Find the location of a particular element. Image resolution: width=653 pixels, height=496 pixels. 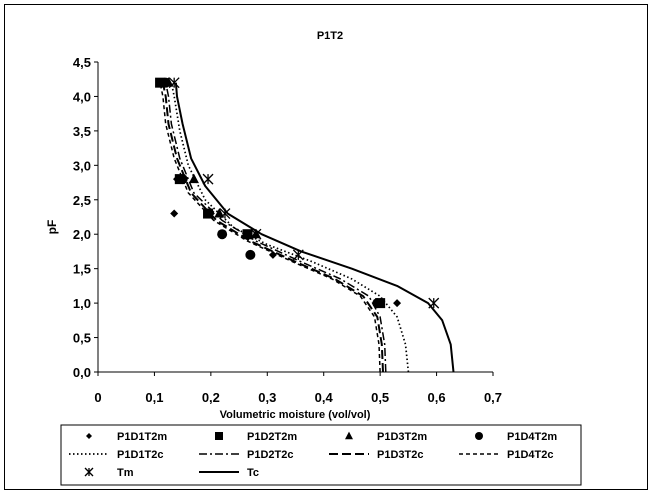

legend-box is located at coordinates (321, 455).